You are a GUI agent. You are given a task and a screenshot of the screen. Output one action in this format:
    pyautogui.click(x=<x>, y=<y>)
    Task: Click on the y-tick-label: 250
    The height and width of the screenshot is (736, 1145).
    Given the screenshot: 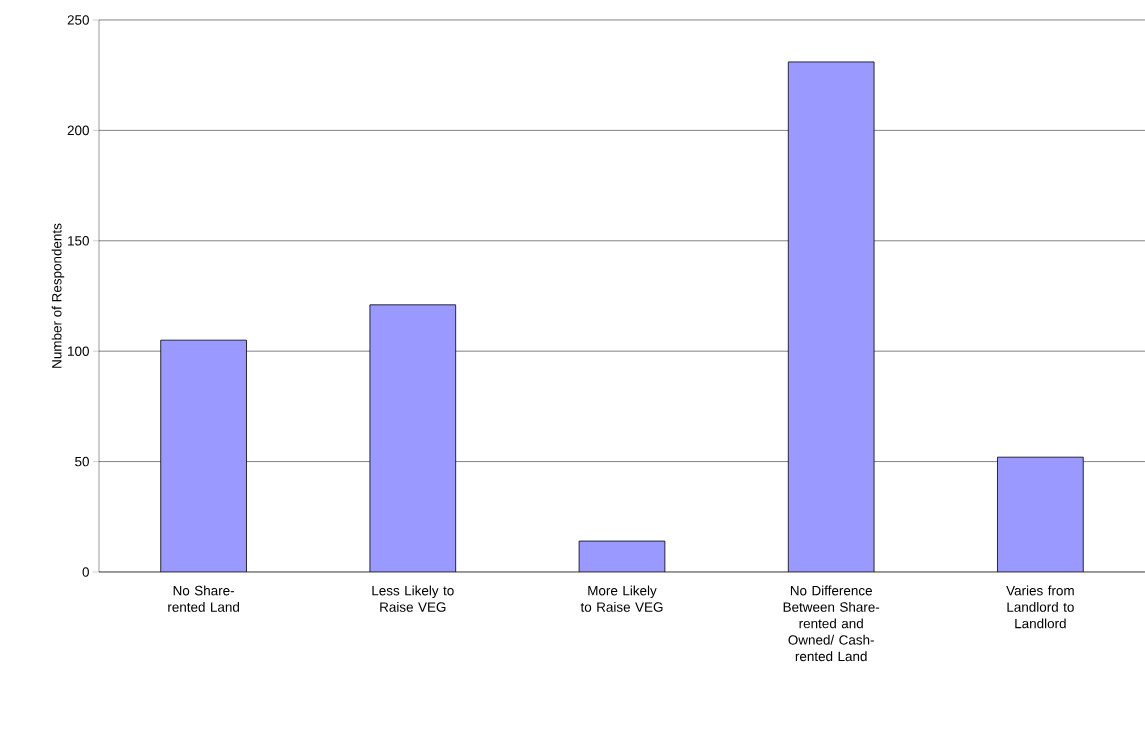 What is the action you would take?
    pyautogui.click(x=78, y=20)
    